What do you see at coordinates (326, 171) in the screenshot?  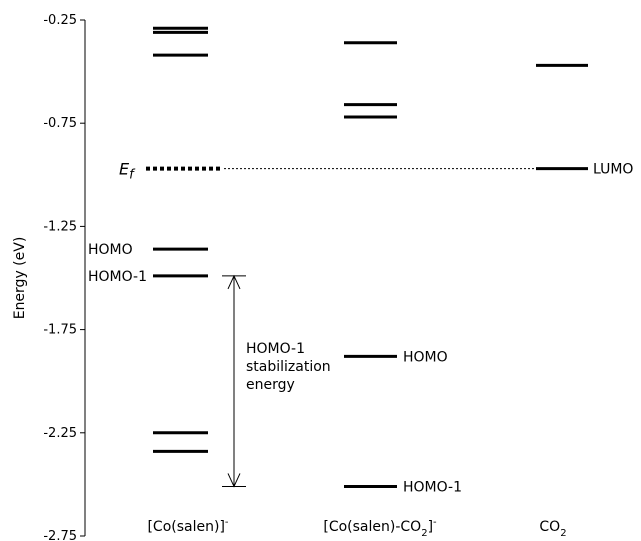 I see `fermi-level-group: Ef` at bounding box center [326, 171].